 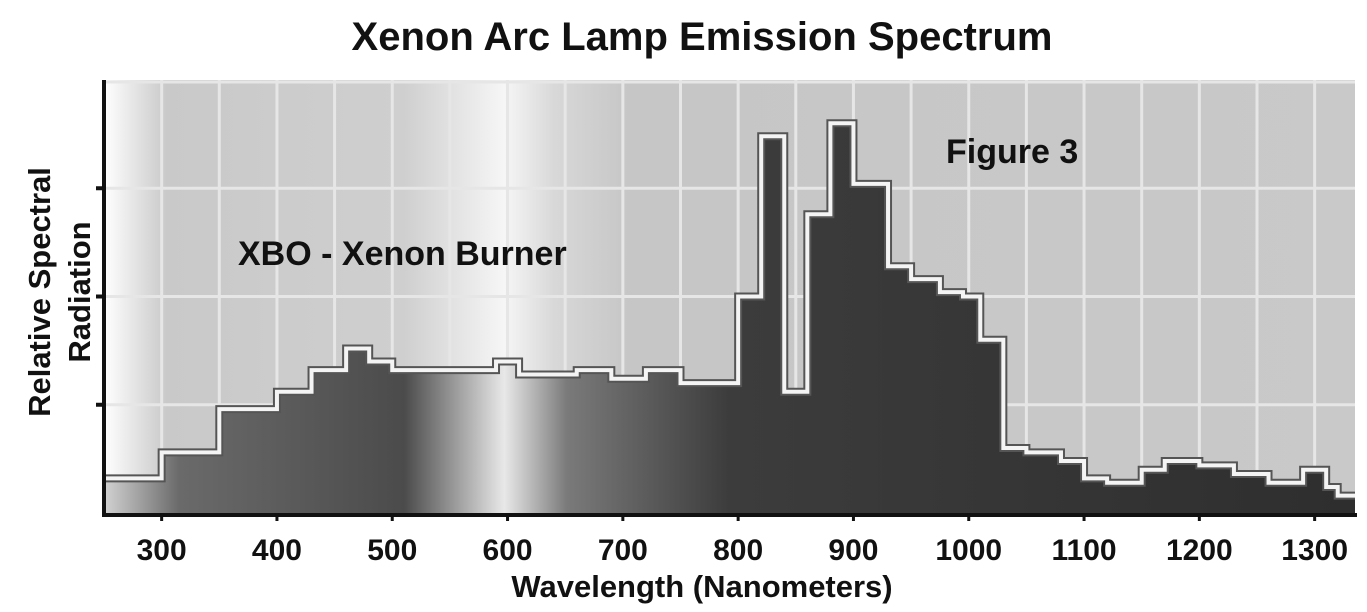 I want to click on x-tick-label: 800, so click(x=738, y=550).